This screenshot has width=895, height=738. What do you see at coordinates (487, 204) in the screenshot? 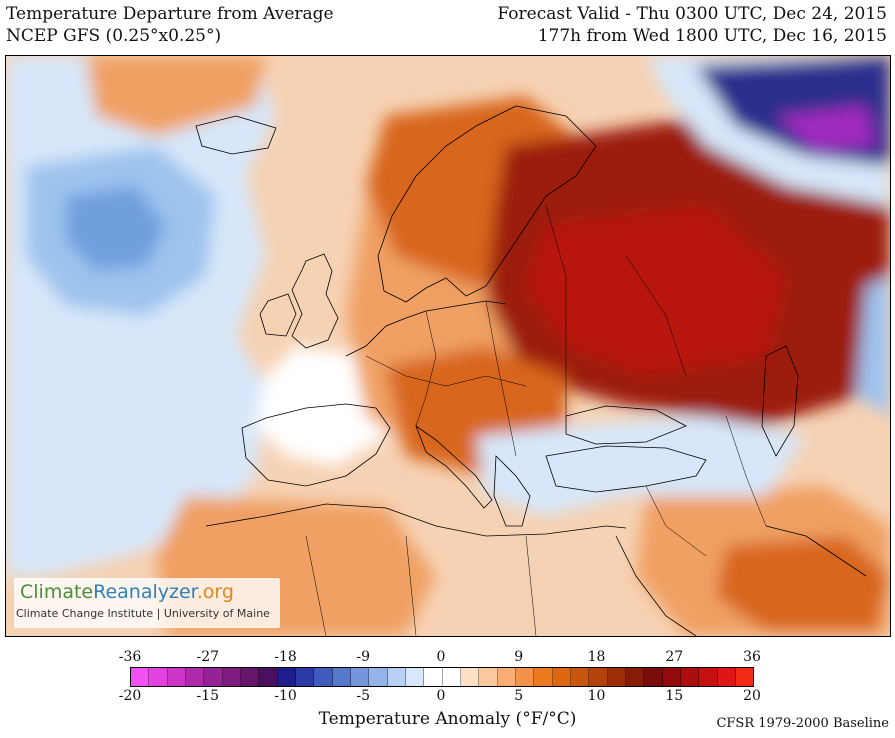
I see `scandinavia-outline` at bounding box center [487, 204].